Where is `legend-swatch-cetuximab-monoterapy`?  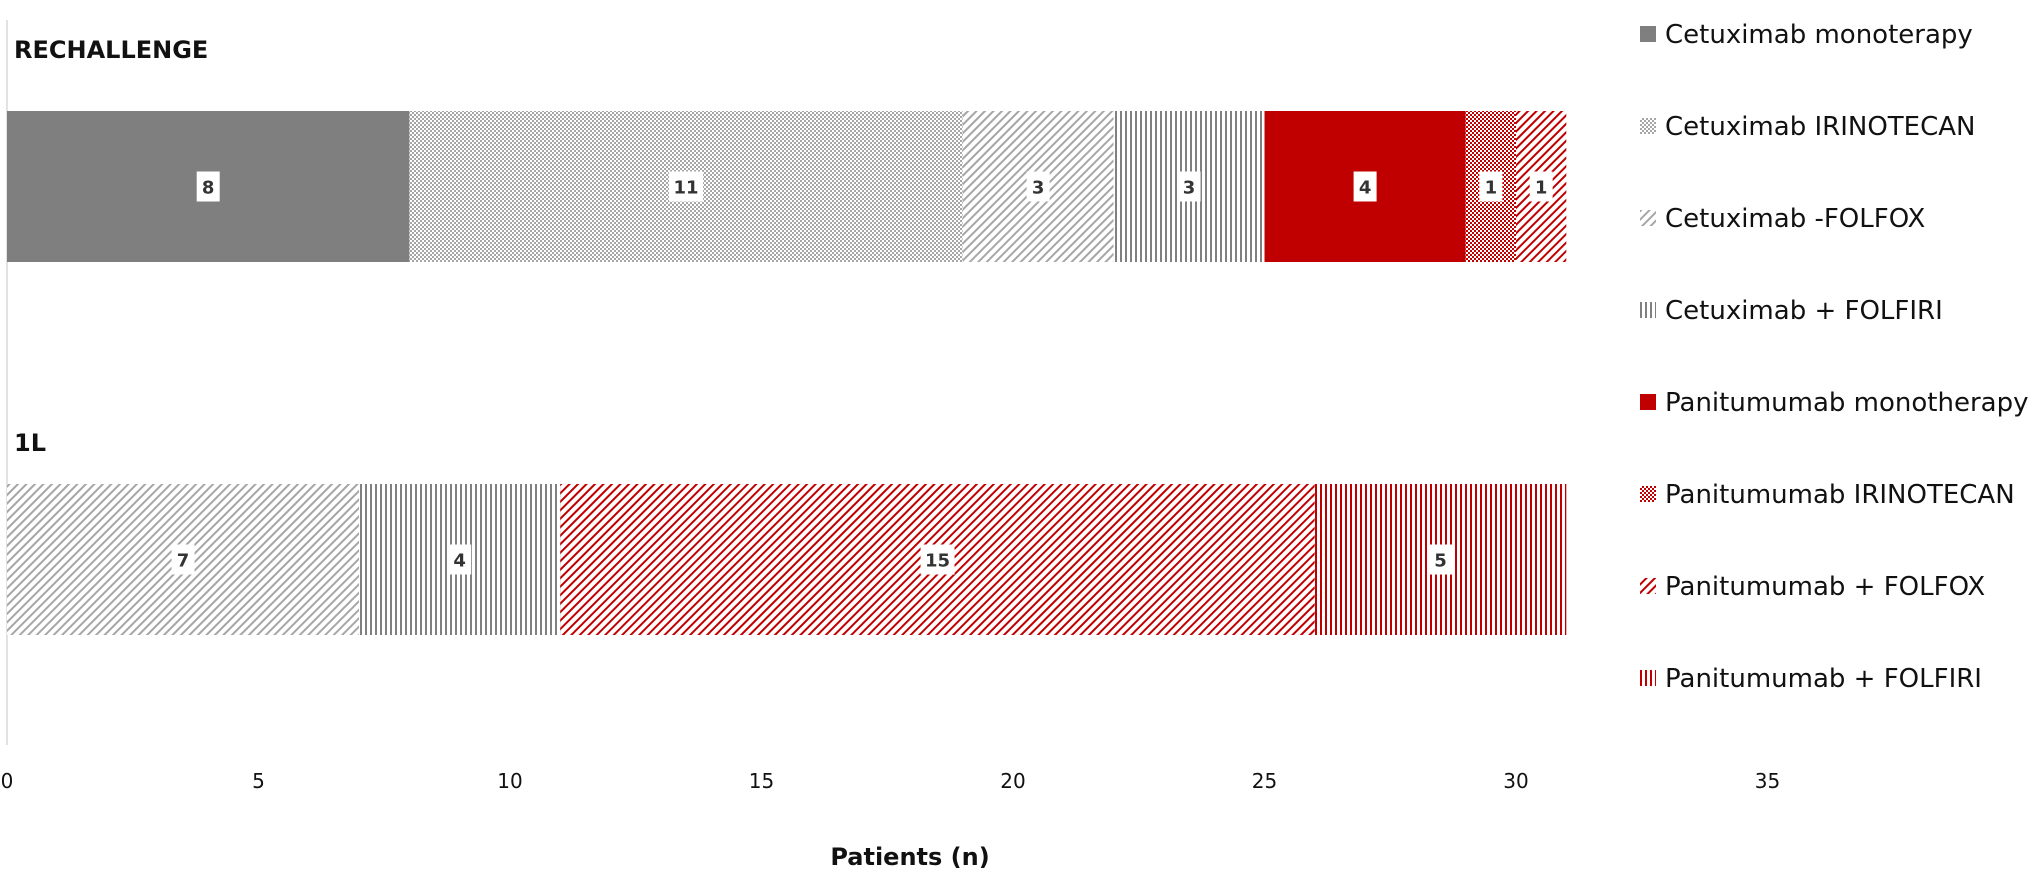
legend-swatch-cetuximab-monoterapy is located at coordinates (1648, 34).